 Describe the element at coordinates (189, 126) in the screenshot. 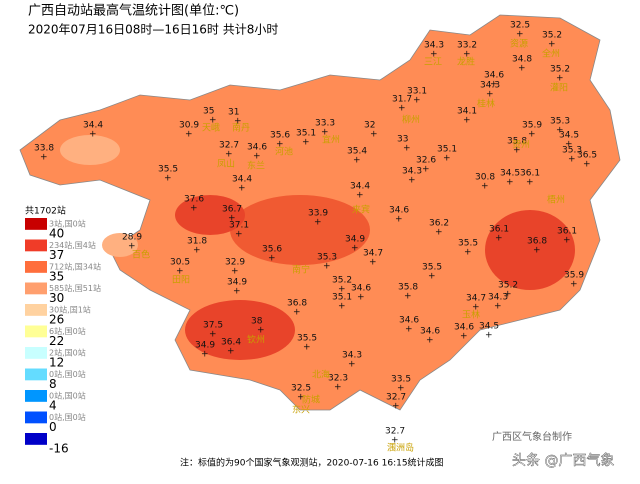

I see `station-value: 30.9` at that location.